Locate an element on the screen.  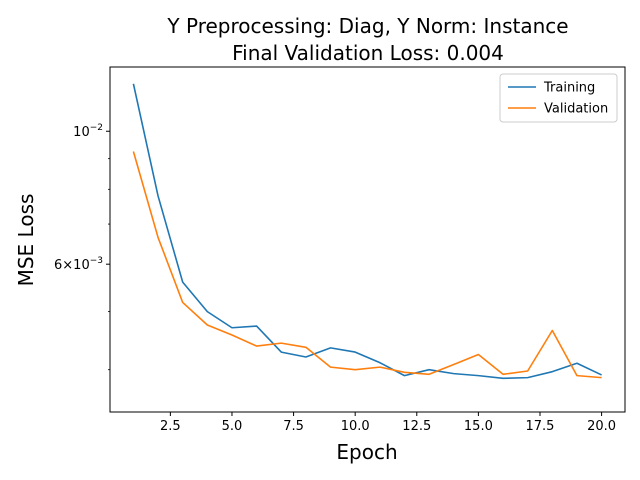
chart-title-line1: Y Preprocessing: Diag, Y Norm: Instance is located at coordinates (367, 26).